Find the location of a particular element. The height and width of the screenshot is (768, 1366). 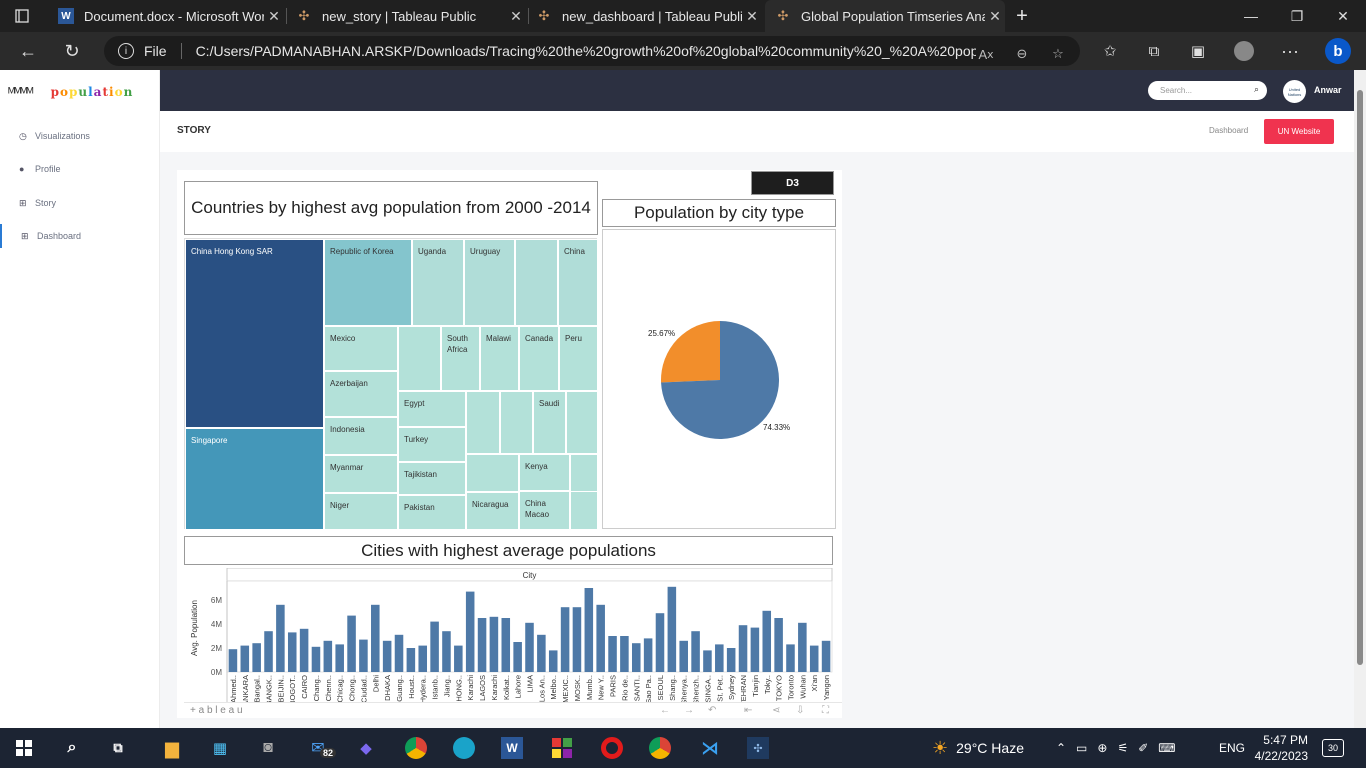

treemap-cell: Egypt is located at coordinates (432, 409).